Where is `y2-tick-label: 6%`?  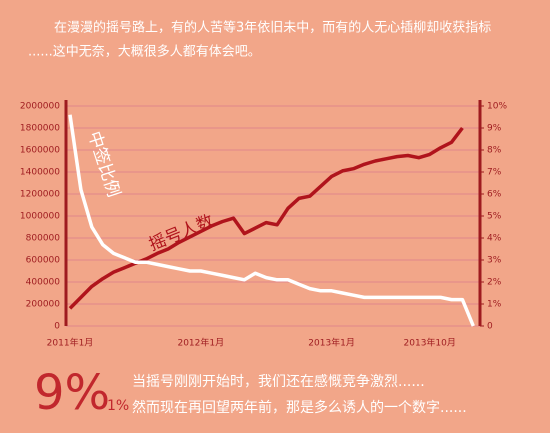
y2-tick-label: 6% is located at coordinates (494, 195).